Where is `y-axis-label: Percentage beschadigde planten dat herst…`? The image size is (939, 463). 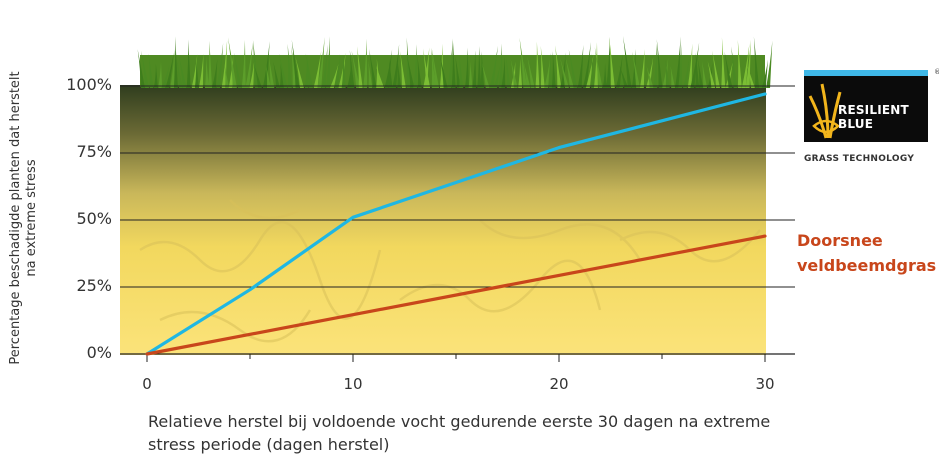
y-axis-label: Percentage beschadigde planten dat herst… is located at coordinates (23, 218).